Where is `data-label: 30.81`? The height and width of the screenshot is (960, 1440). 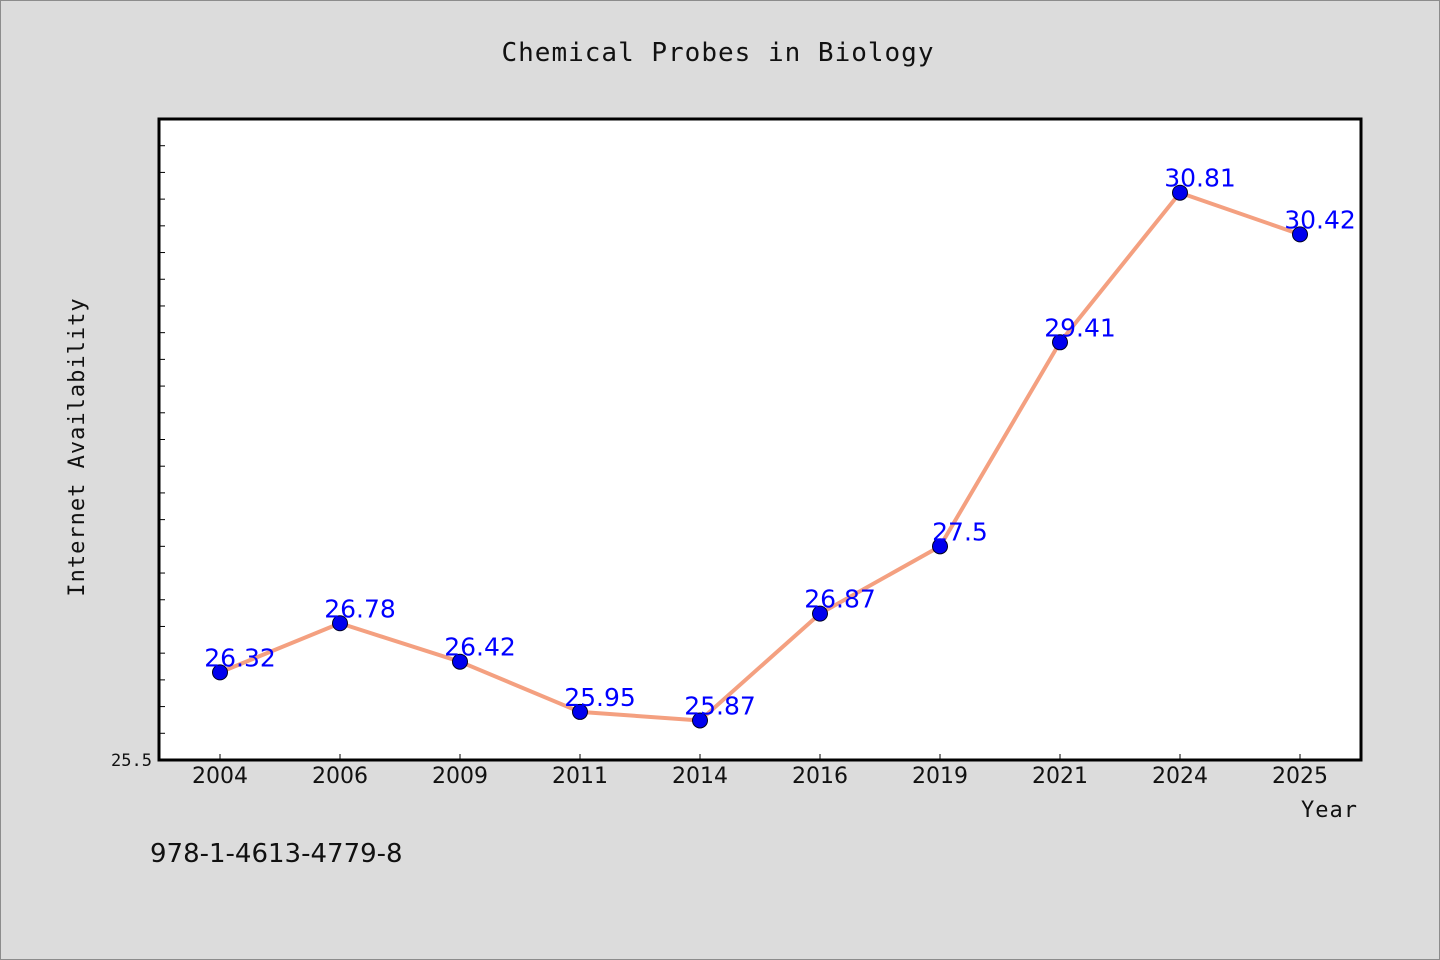
data-label: 30.81 is located at coordinates (1200, 178).